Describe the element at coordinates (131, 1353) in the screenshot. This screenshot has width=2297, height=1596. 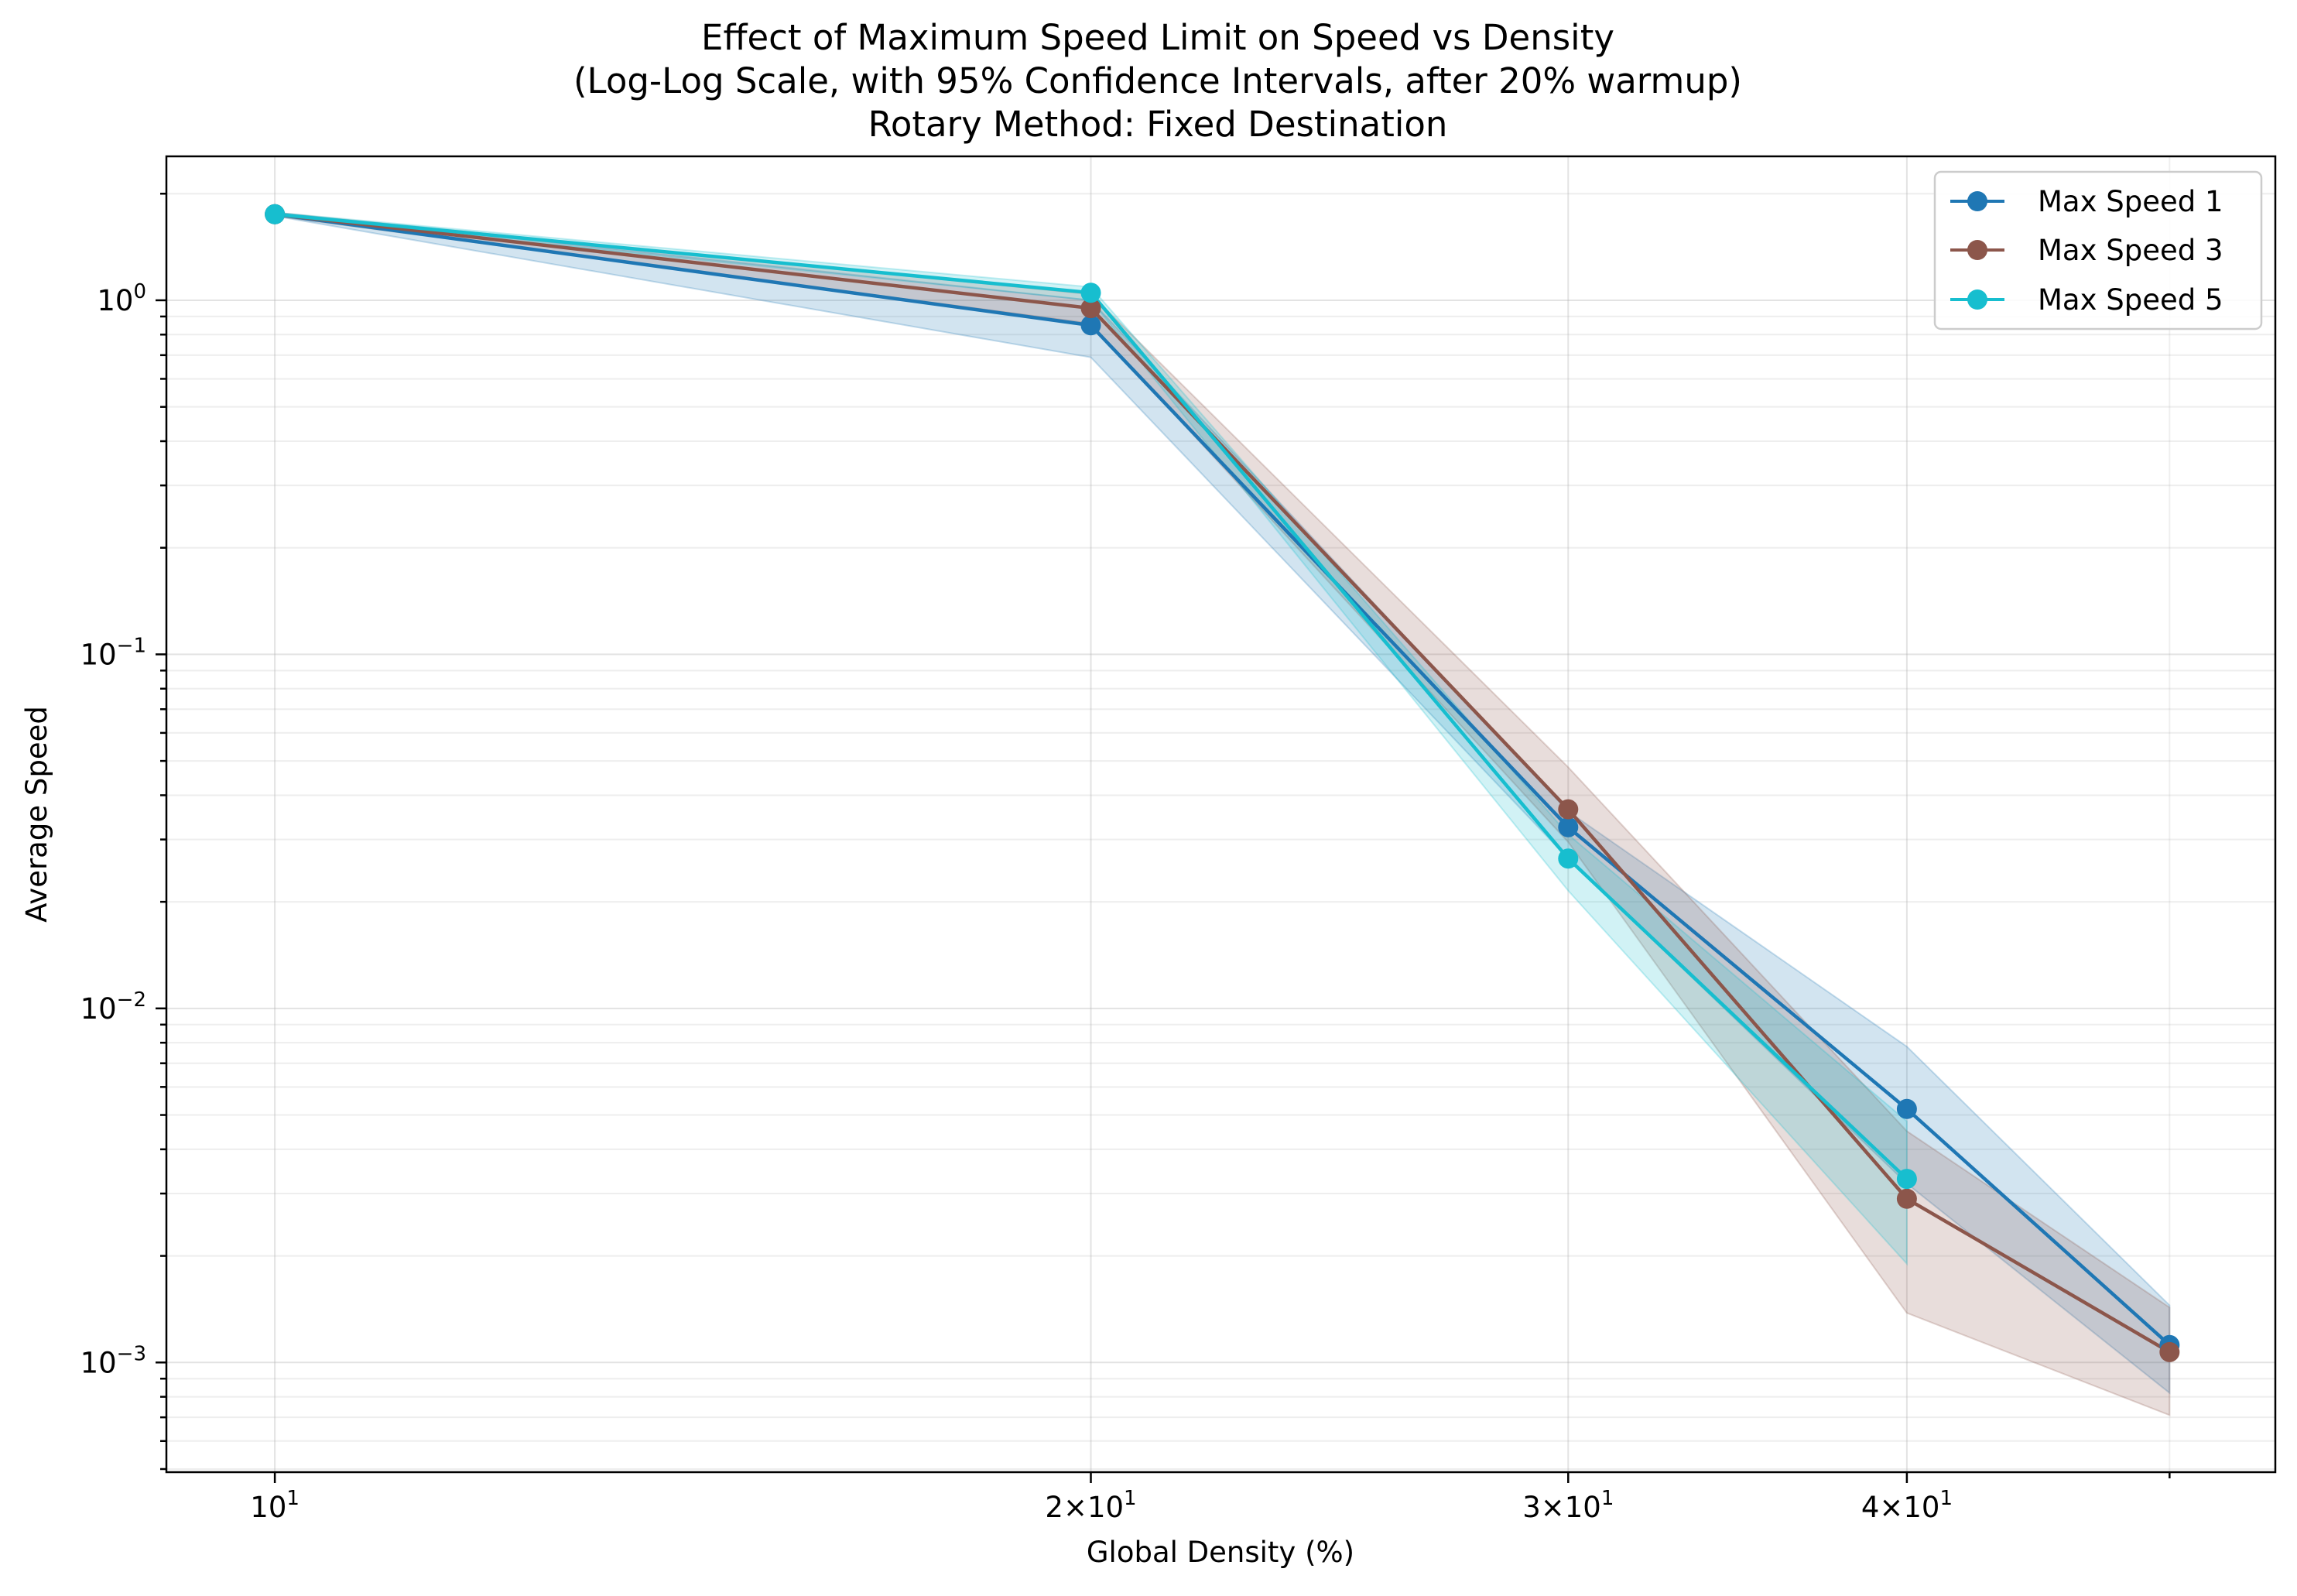
I see `y-tick-exponent: −3` at that location.